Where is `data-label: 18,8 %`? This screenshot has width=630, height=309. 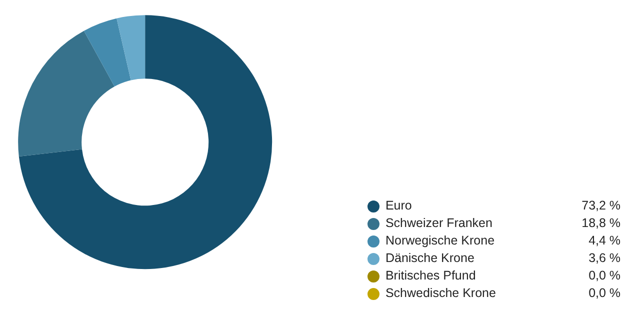 data-label: 18,8 % is located at coordinates (601, 223).